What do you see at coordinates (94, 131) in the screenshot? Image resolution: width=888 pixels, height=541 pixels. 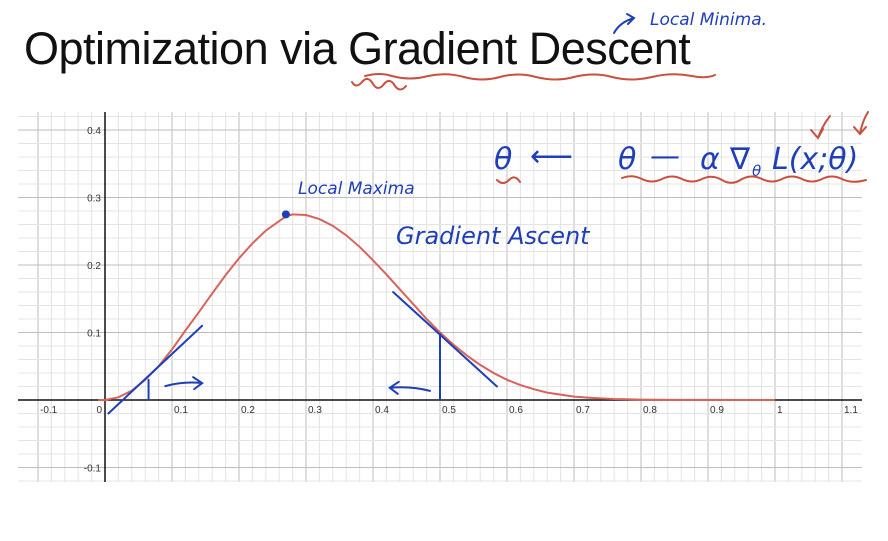 I see `y-tick-label: 0.4` at bounding box center [94, 131].